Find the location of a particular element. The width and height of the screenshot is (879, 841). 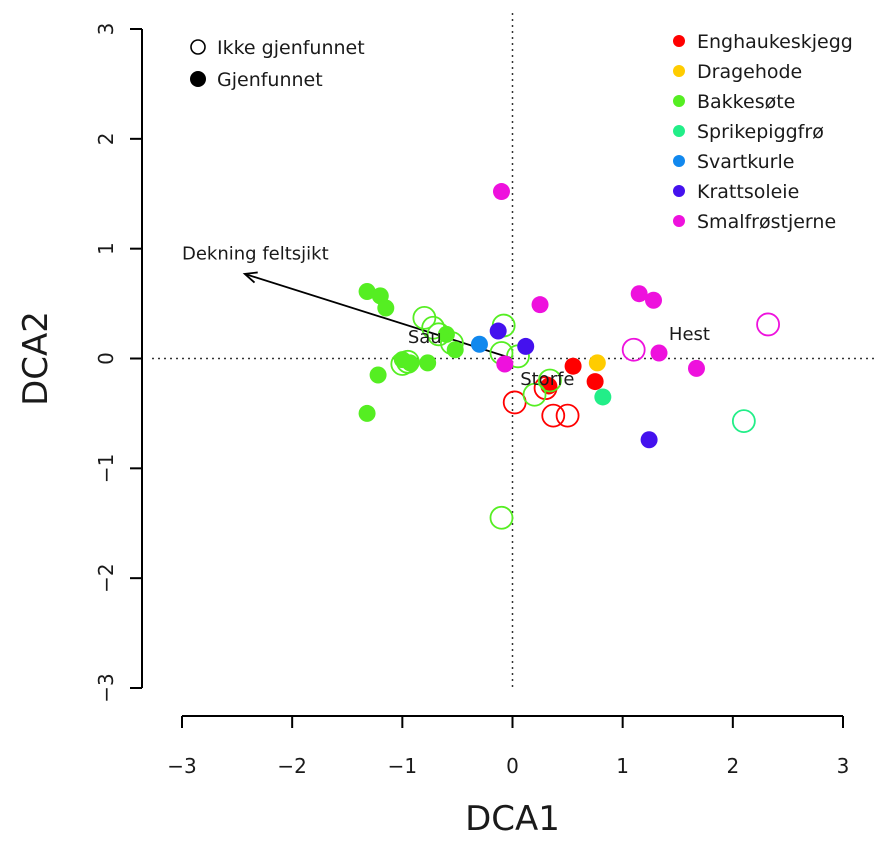

y-tick-label: 0 is located at coordinates (106, 358).